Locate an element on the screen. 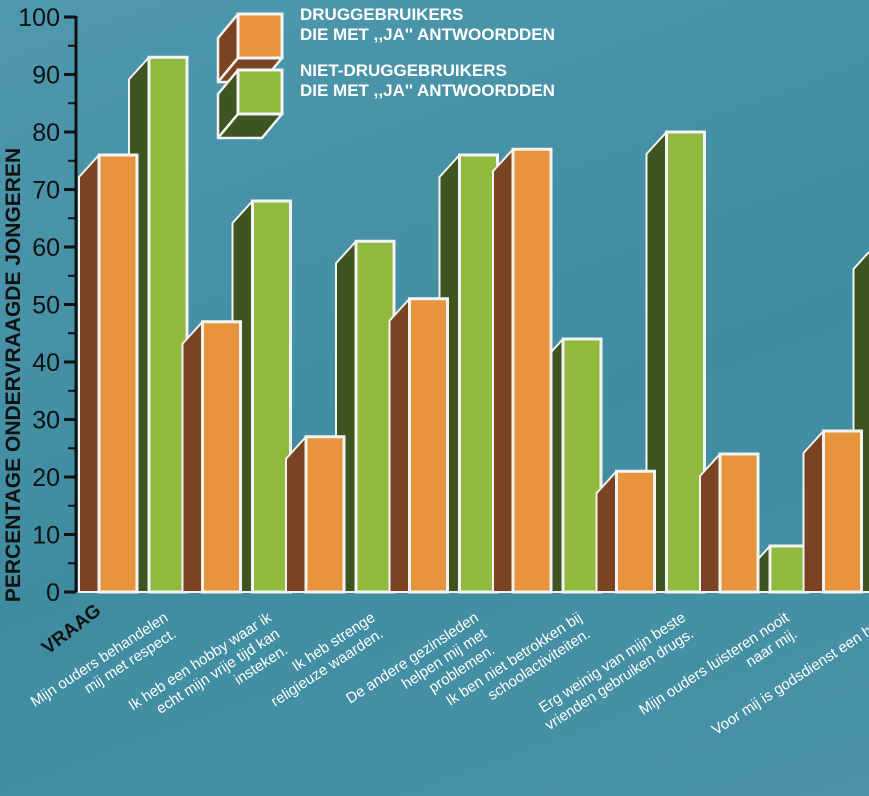 The width and height of the screenshot is (869, 796). y-tick-label: 60 is located at coordinates (46, 248).